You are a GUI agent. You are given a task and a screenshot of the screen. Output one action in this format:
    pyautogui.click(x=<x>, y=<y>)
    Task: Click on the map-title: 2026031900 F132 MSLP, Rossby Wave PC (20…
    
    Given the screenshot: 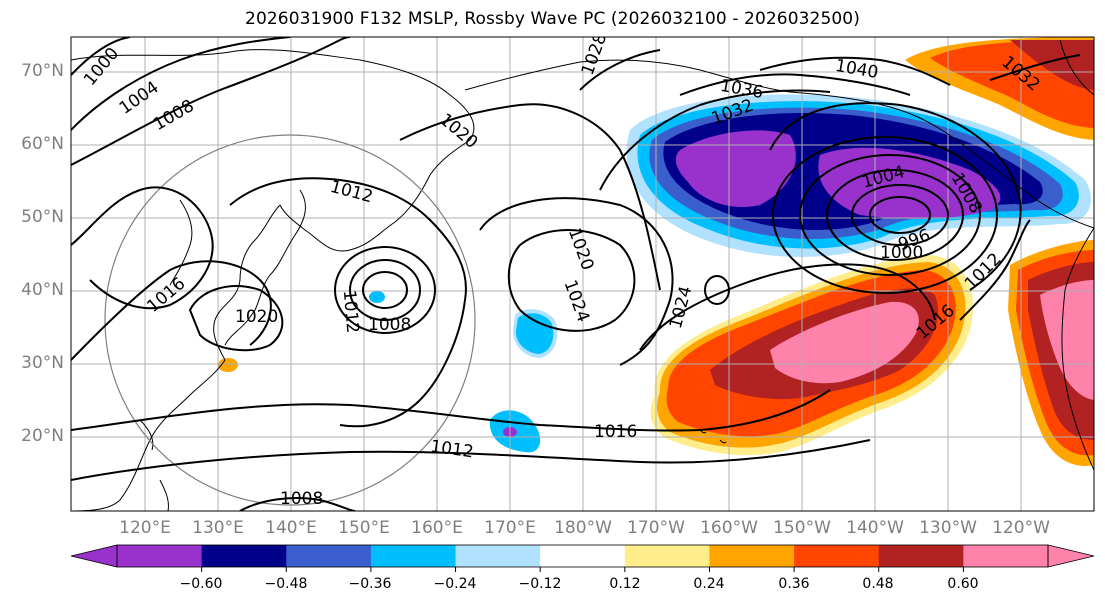 What is the action you would take?
    pyautogui.click(x=552, y=19)
    